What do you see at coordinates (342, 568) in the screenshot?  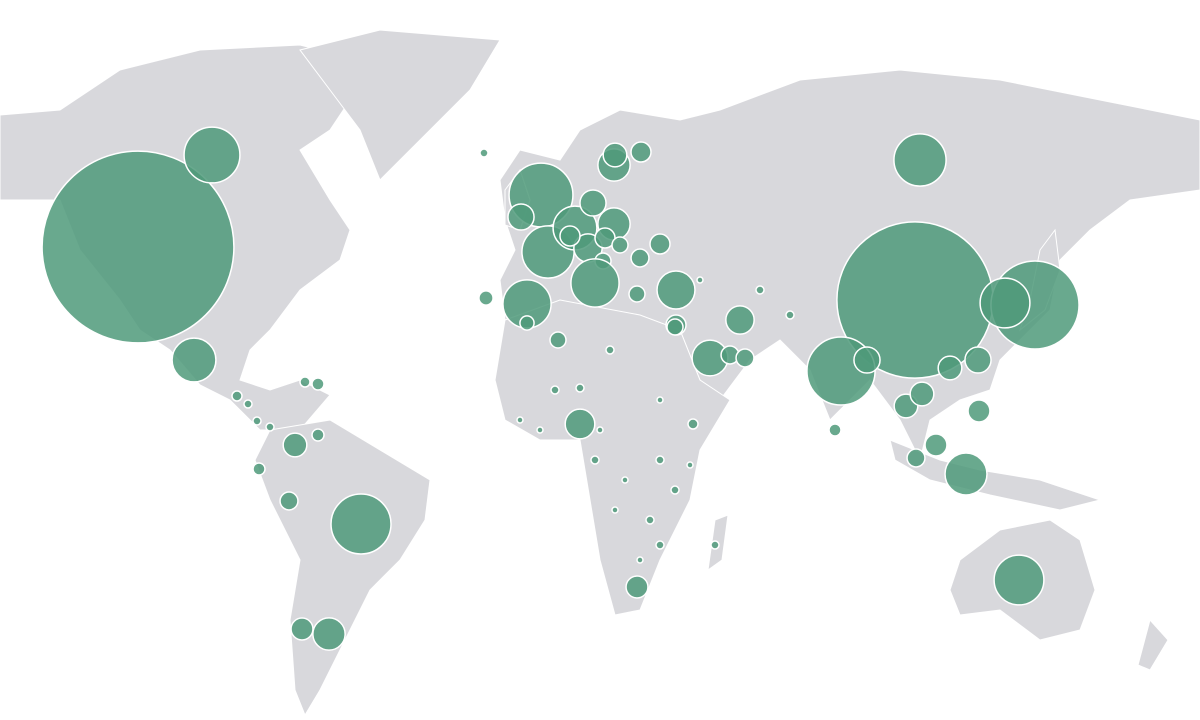 I see `south-america` at bounding box center [342, 568].